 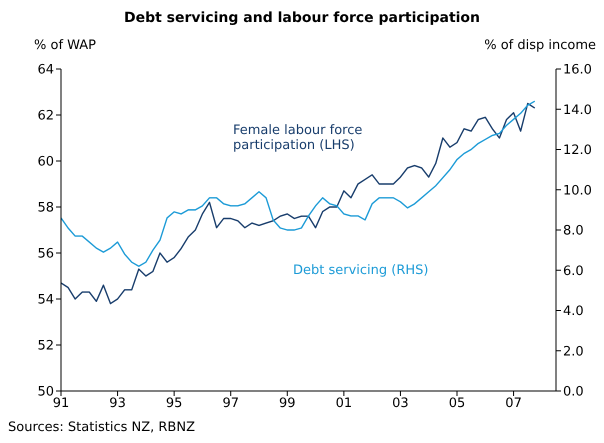 What do you see at coordinates (573, 231) in the screenshot?
I see `y2-tick-label: 8.0` at bounding box center [573, 231].